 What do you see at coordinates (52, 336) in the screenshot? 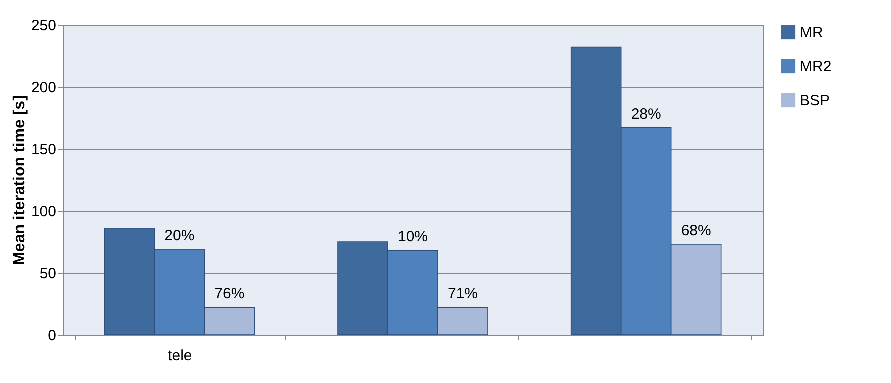
I see `y-tick-label: 0` at bounding box center [52, 336].